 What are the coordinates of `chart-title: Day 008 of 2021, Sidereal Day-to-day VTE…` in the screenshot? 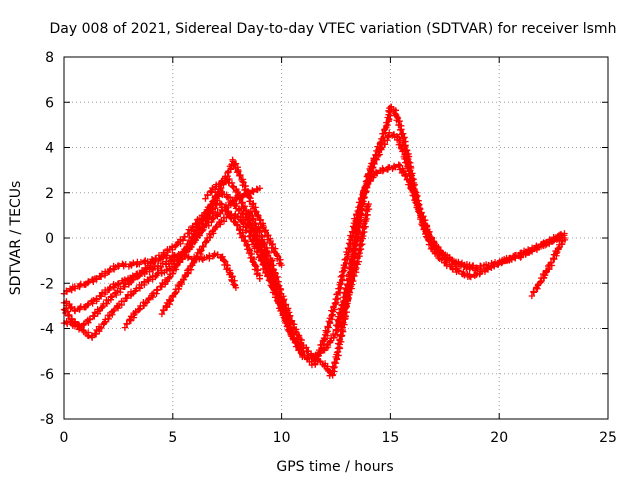 It's located at (333, 29).